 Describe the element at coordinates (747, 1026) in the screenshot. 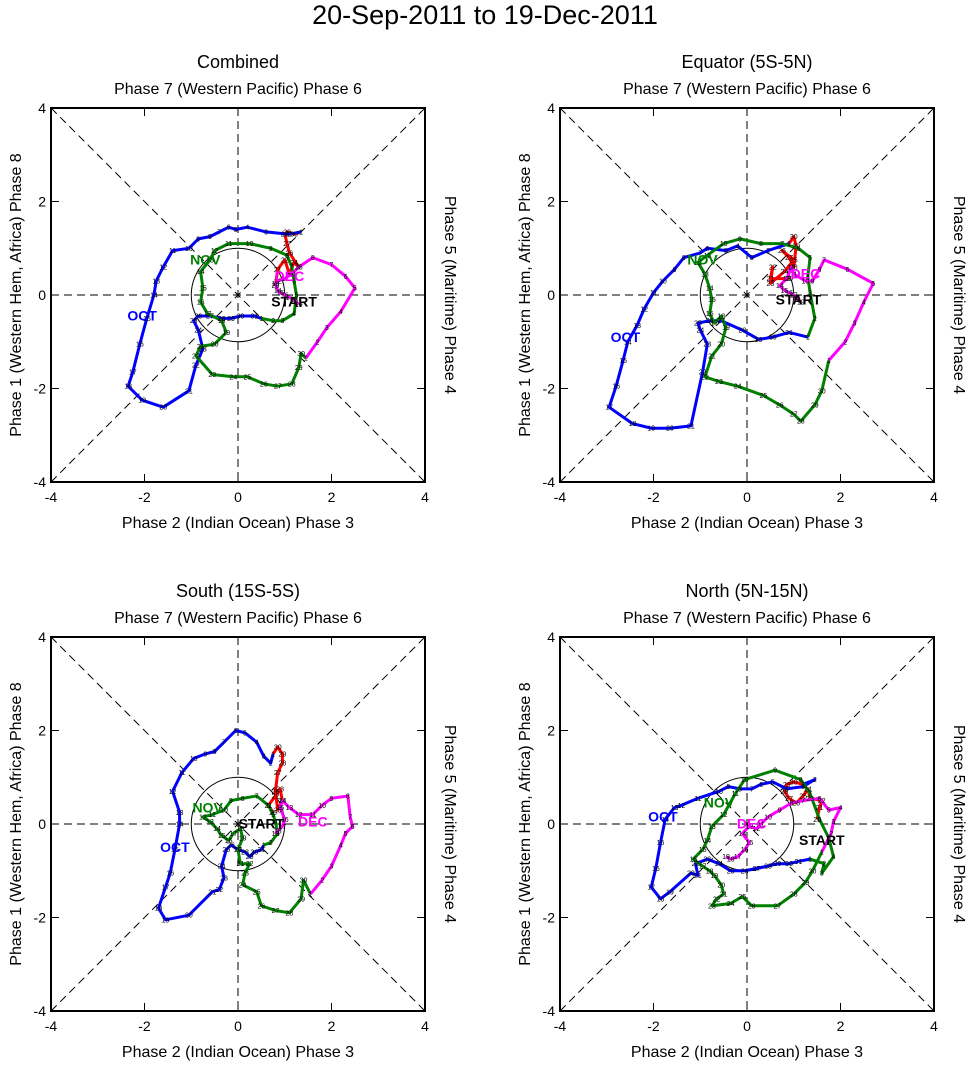

I see `x-tick-label: 0` at that location.